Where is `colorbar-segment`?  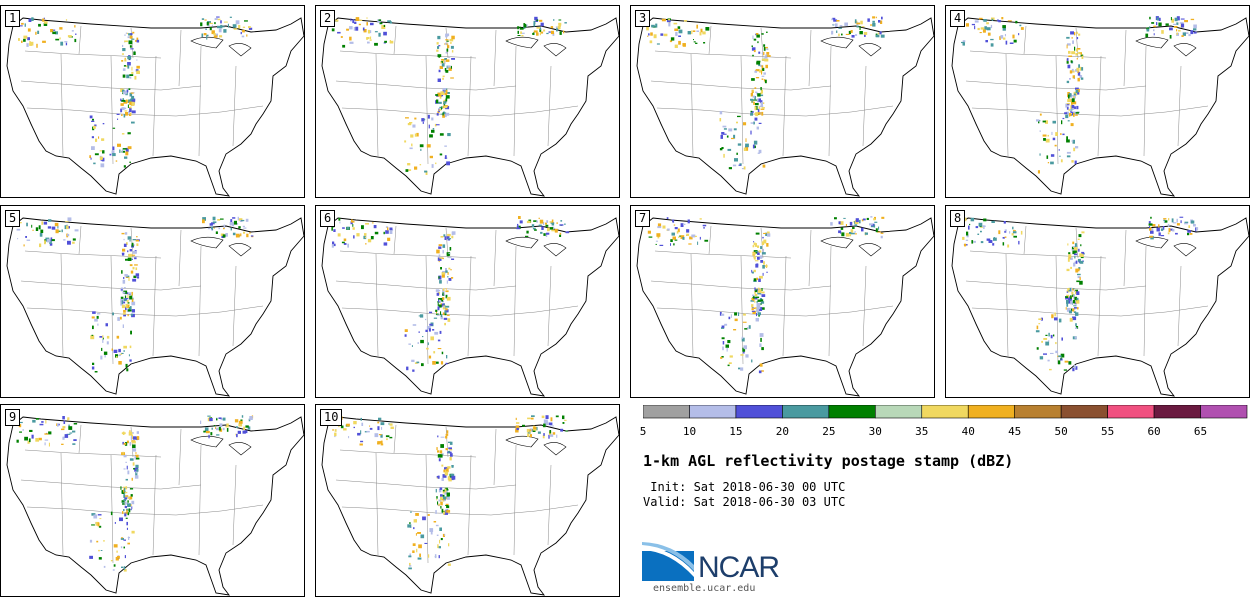
colorbar-segment is located at coordinates (713, 412).